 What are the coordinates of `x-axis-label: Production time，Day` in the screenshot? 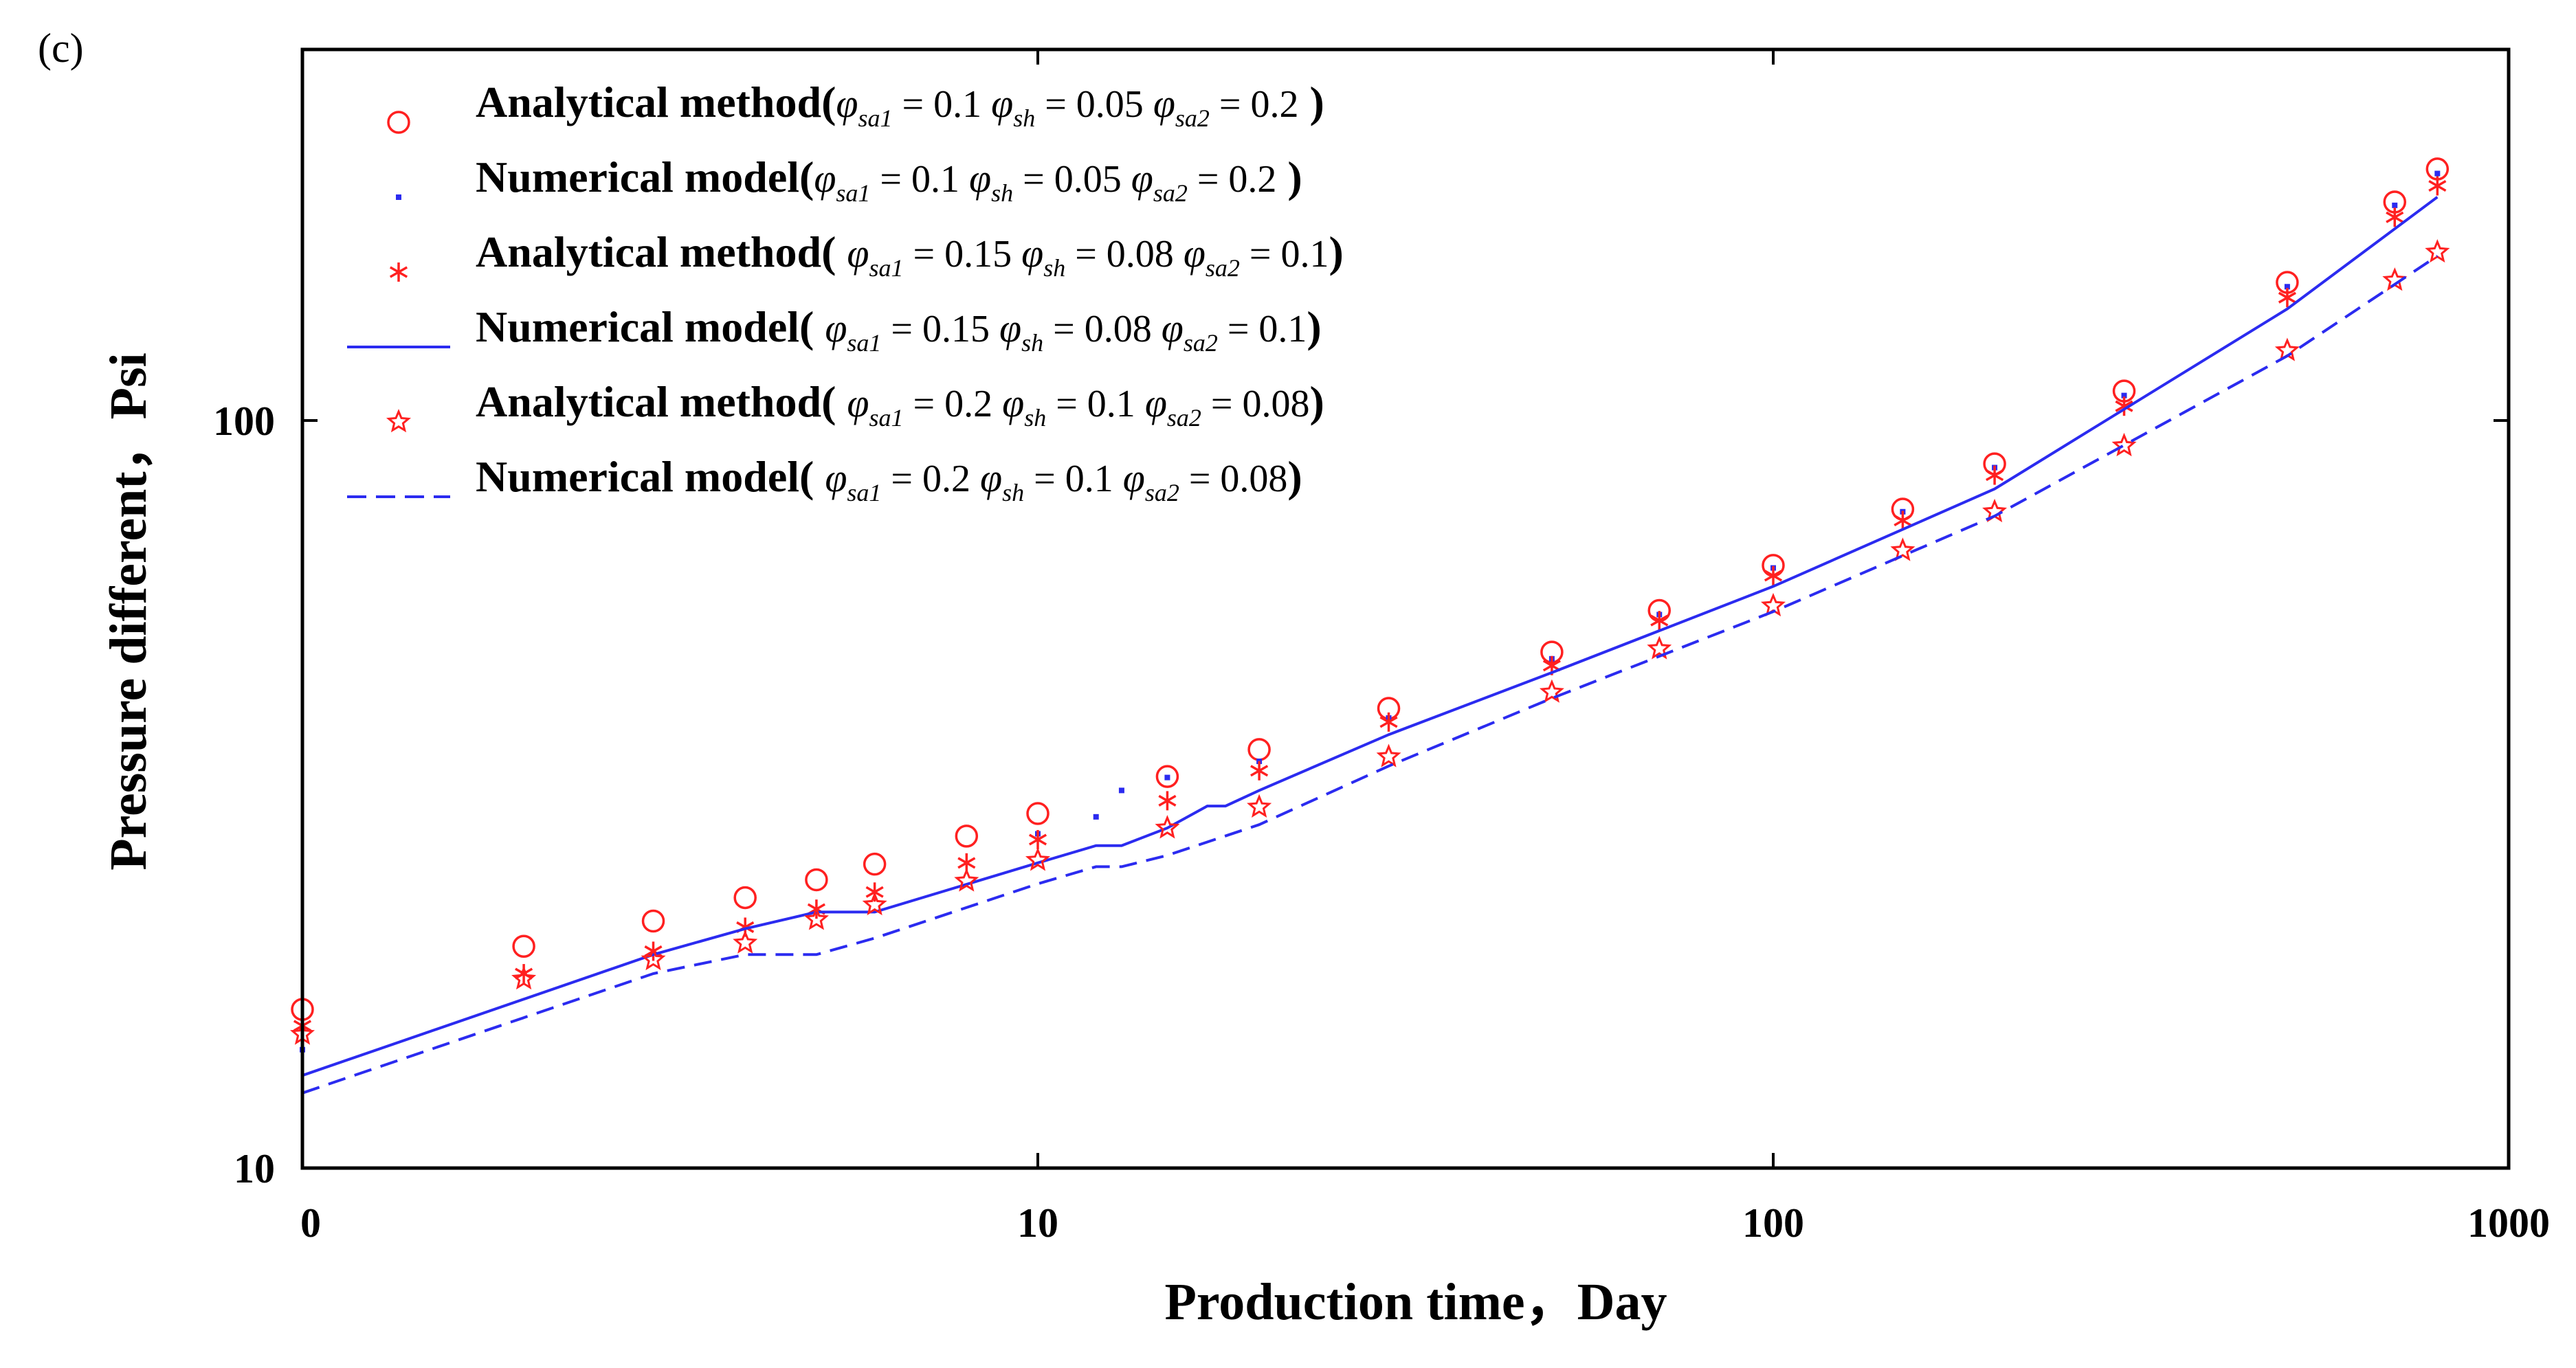 It's located at (1415, 1302).